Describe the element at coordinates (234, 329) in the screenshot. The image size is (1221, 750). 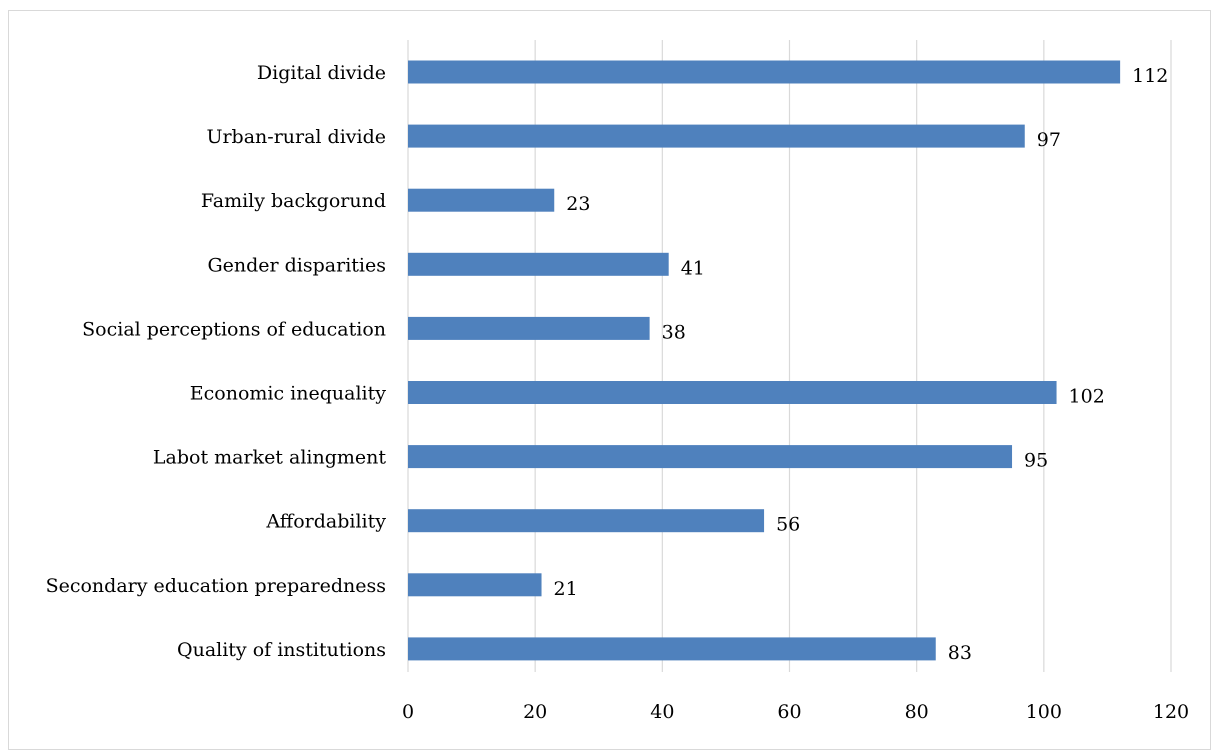
I see `category-label: Social perceptions of education` at that location.